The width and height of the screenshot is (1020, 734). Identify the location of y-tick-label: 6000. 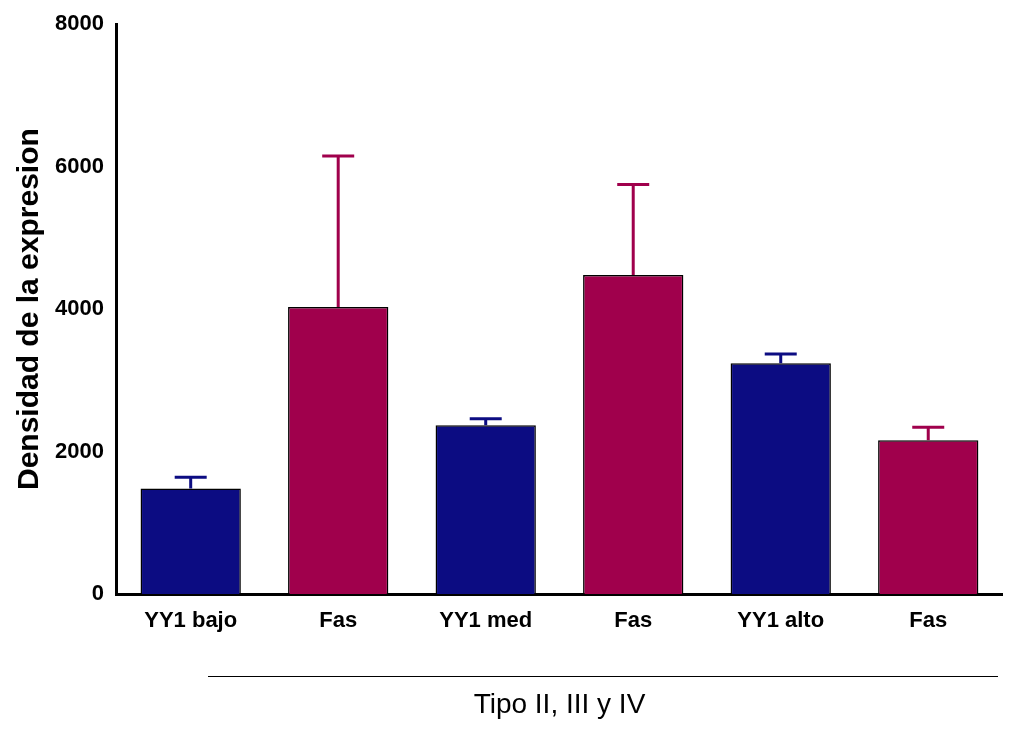
(79, 165).